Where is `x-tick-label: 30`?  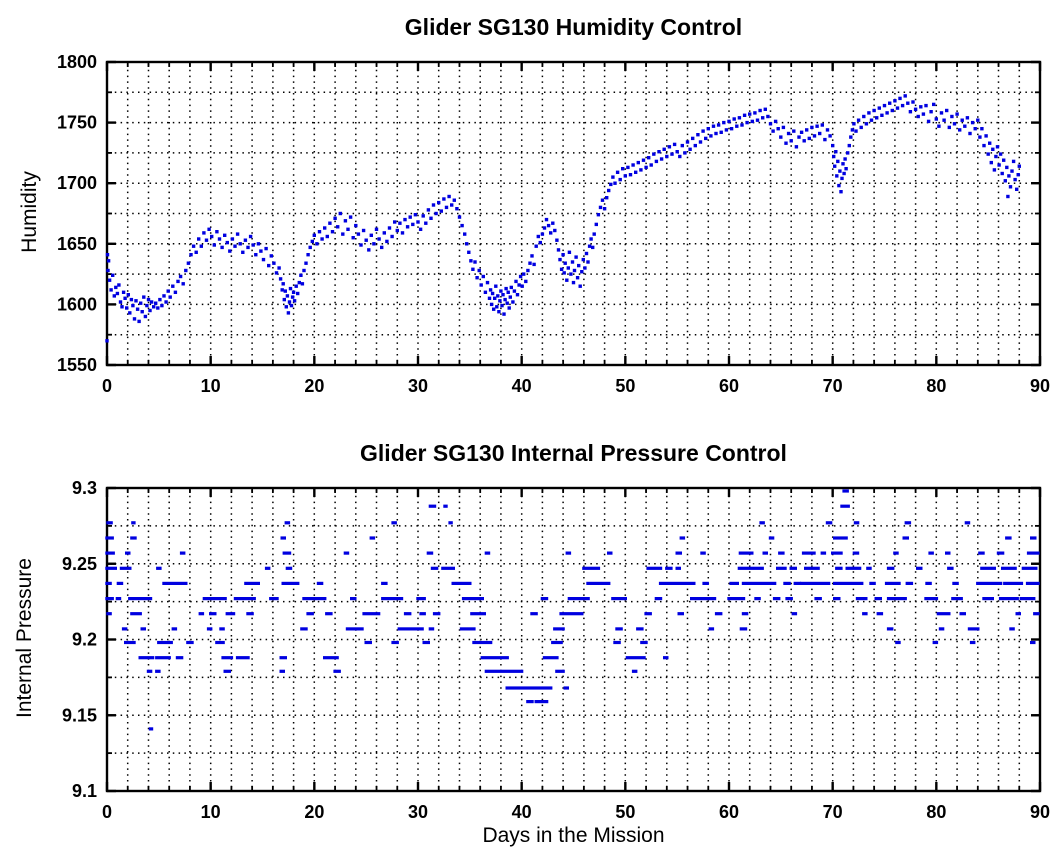 x-tick-label: 30 is located at coordinates (418, 386).